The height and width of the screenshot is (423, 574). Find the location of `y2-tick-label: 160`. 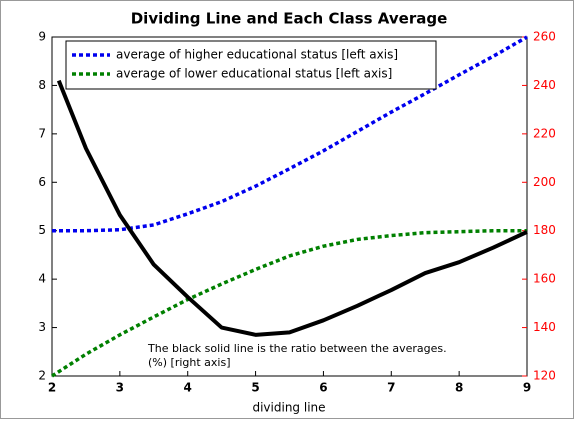

y2-tick-label: 160 is located at coordinates (544, 279).